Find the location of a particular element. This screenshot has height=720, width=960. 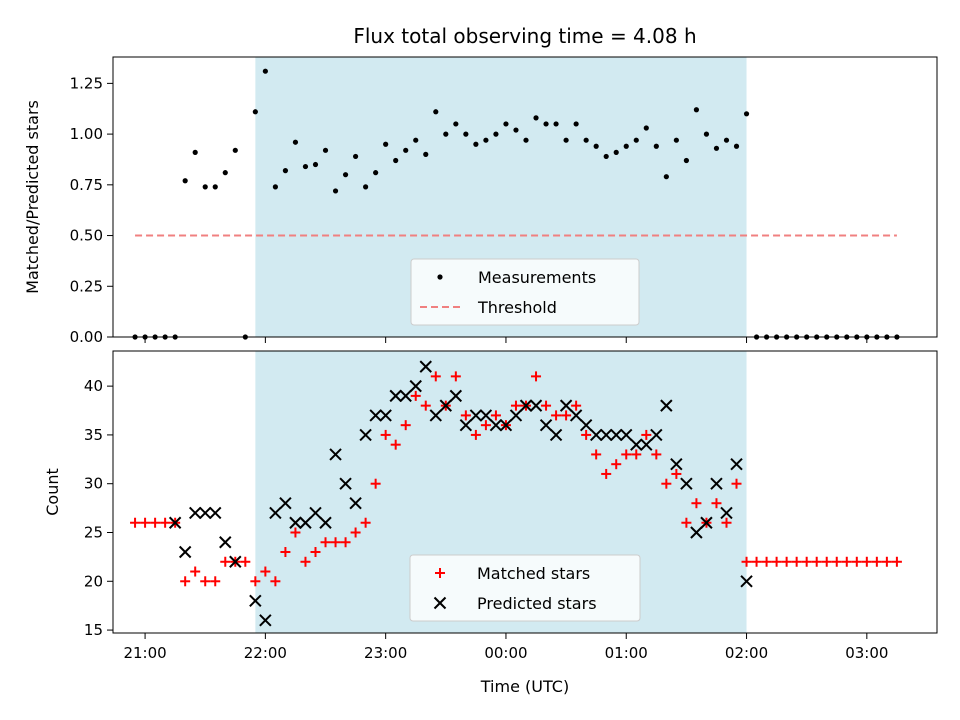

legend-marker-matched is located at coordinates (440, 573).